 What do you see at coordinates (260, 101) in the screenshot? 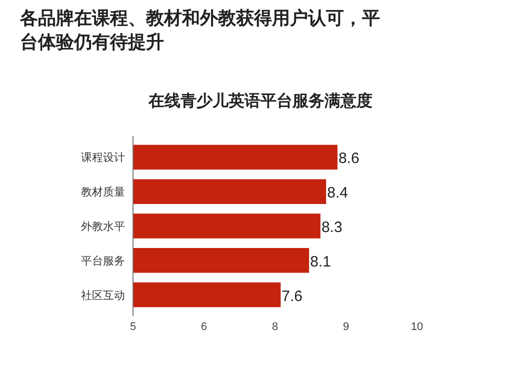
I see `subtitle: 在线青少儿英语平台服务满意度` at bounding box center [260, 101].